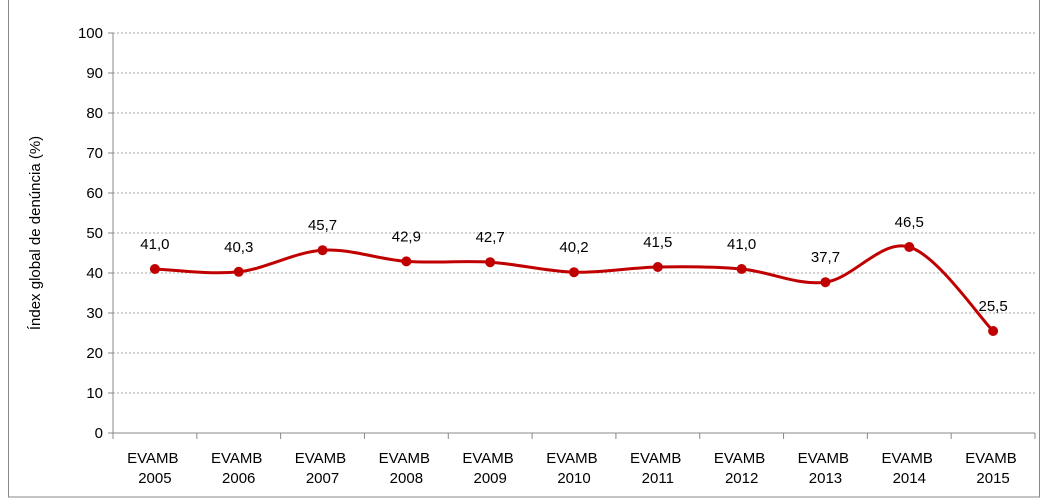 The width and height of the screenshot is (1043, 501). What do you see at coordinates (490, 237) in the screenshot?
I see `data-label: 42,7` at bounding box center [490, 237].